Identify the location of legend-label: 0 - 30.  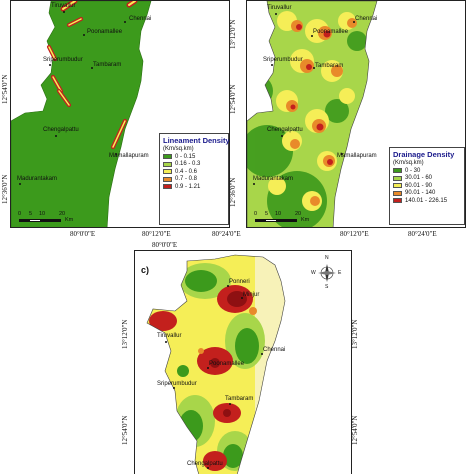
(413, 170).